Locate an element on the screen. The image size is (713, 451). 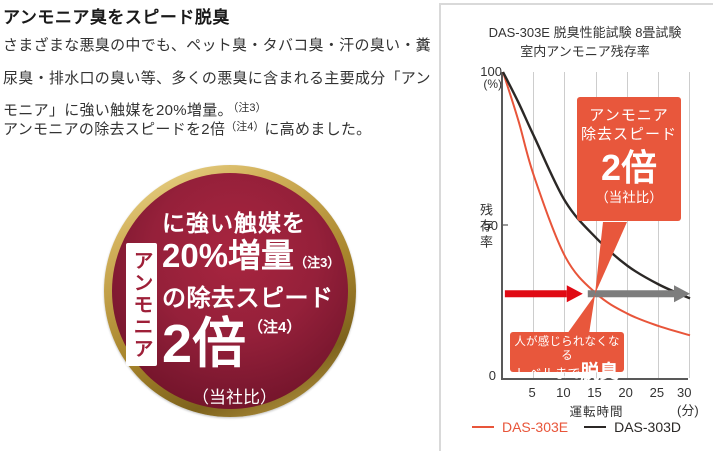
paragraph-2-text-end: に高めました。 is located at coordinates (318, 129).